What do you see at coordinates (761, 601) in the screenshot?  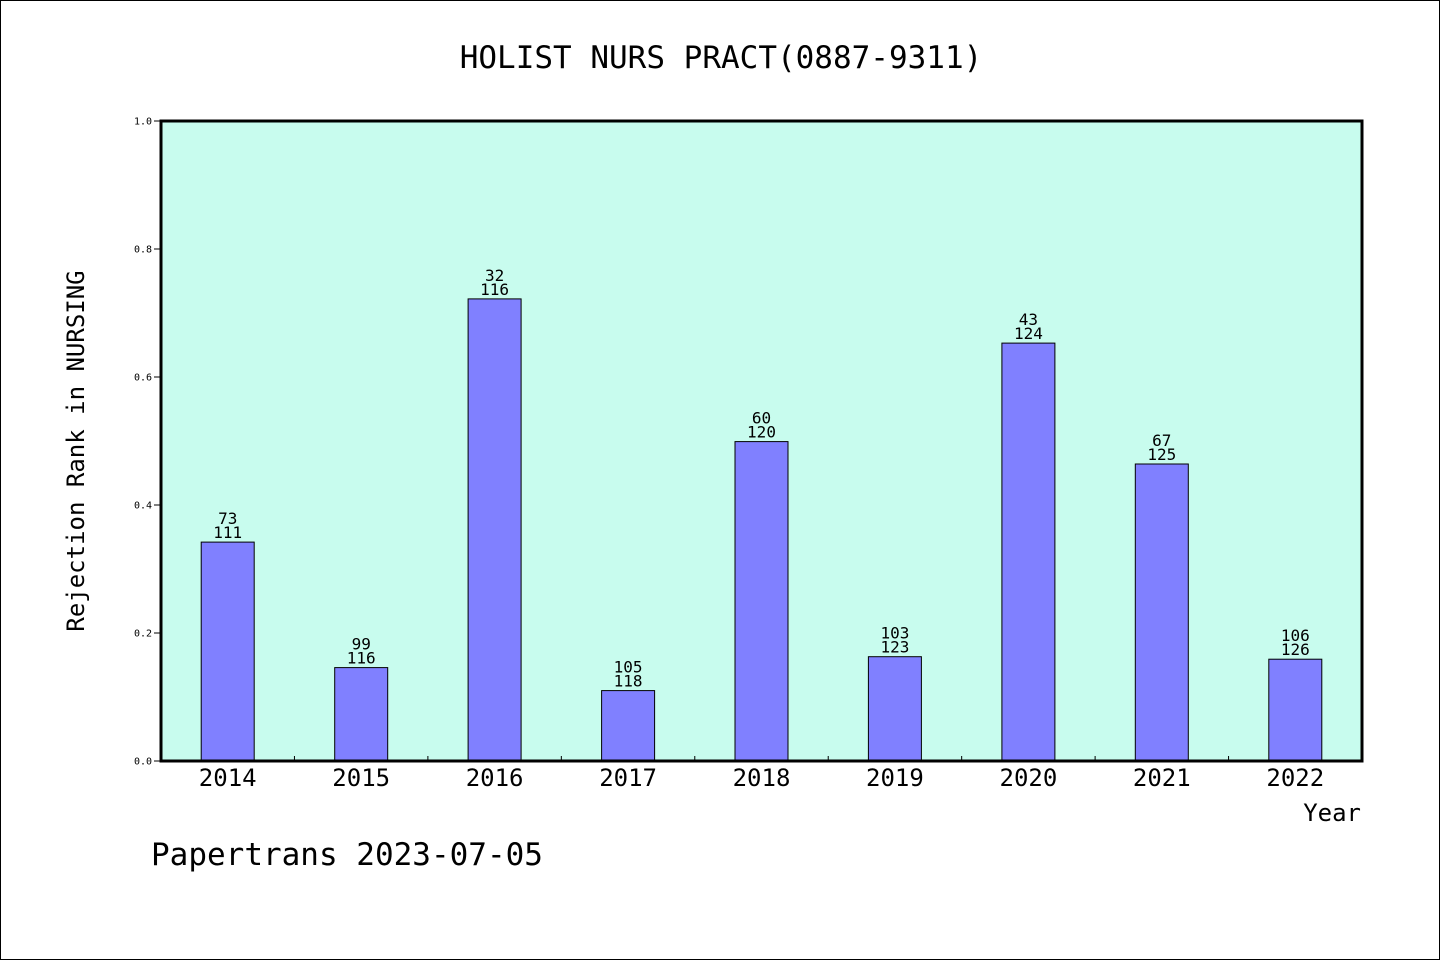 I see `bar-2018` at bounding box center [761, 601].